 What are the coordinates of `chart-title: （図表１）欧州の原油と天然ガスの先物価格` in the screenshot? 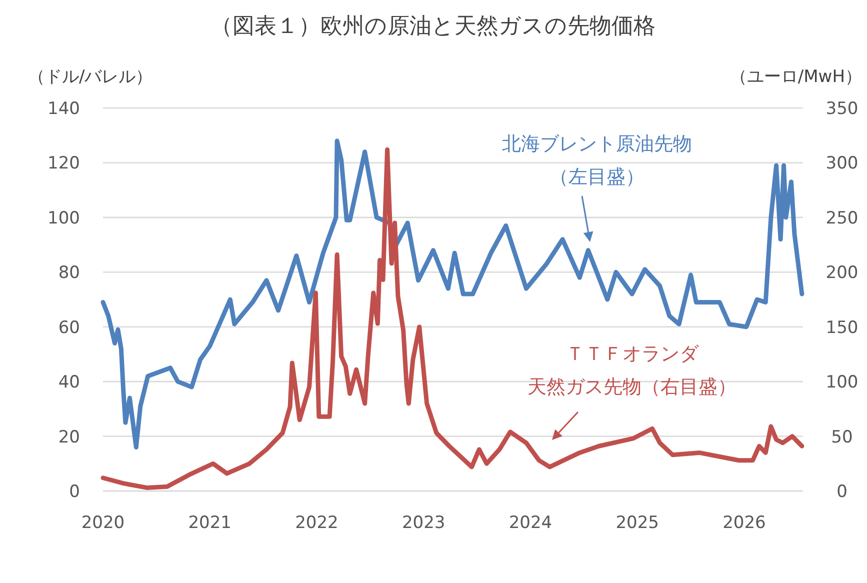 It's located at (433, 26).